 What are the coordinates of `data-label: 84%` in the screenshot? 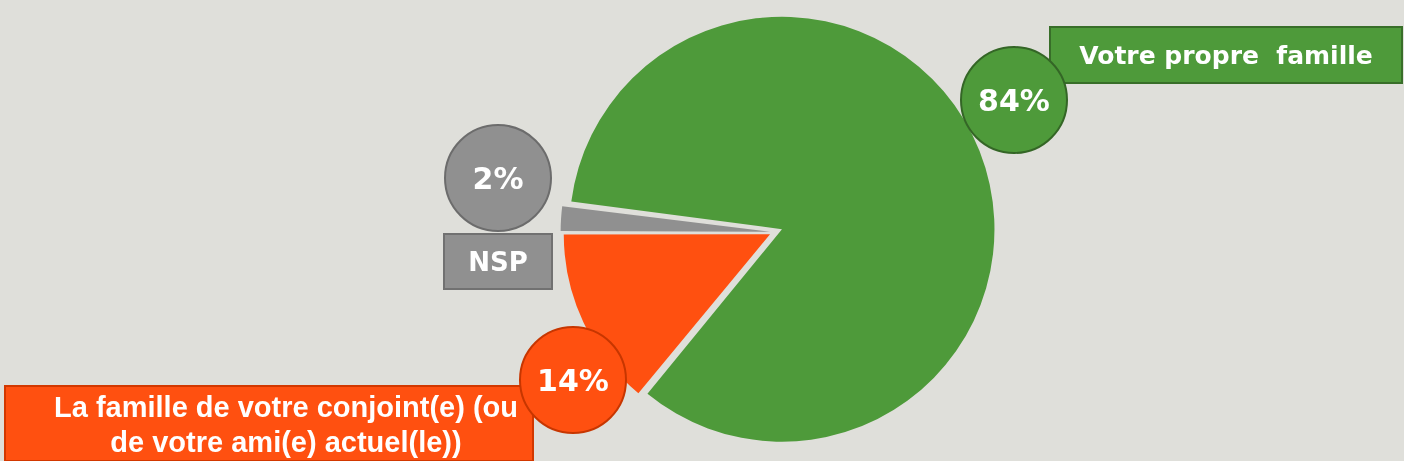 It's located at (1014, 100).